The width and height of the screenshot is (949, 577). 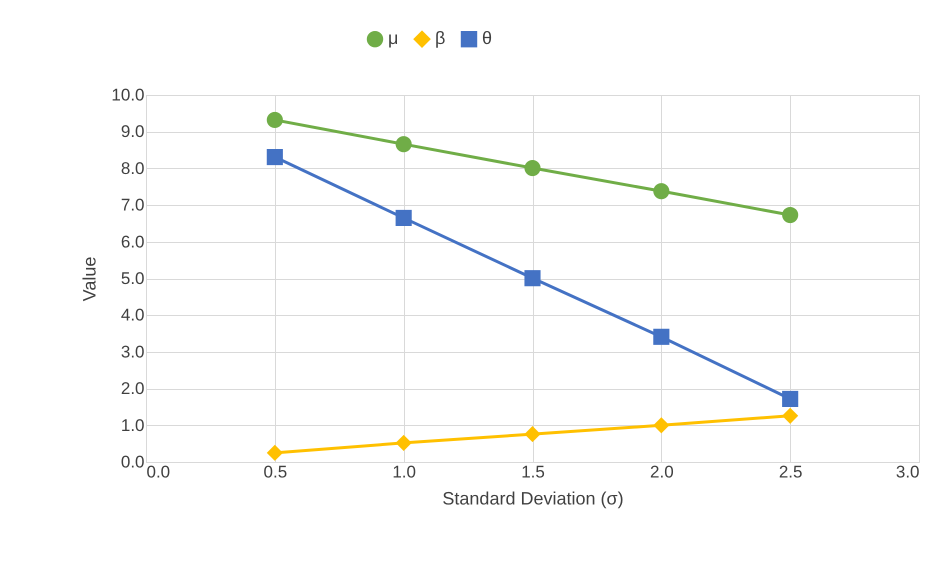 I want to click on y-tick-label: 9.0, so click(x=132, y=132).